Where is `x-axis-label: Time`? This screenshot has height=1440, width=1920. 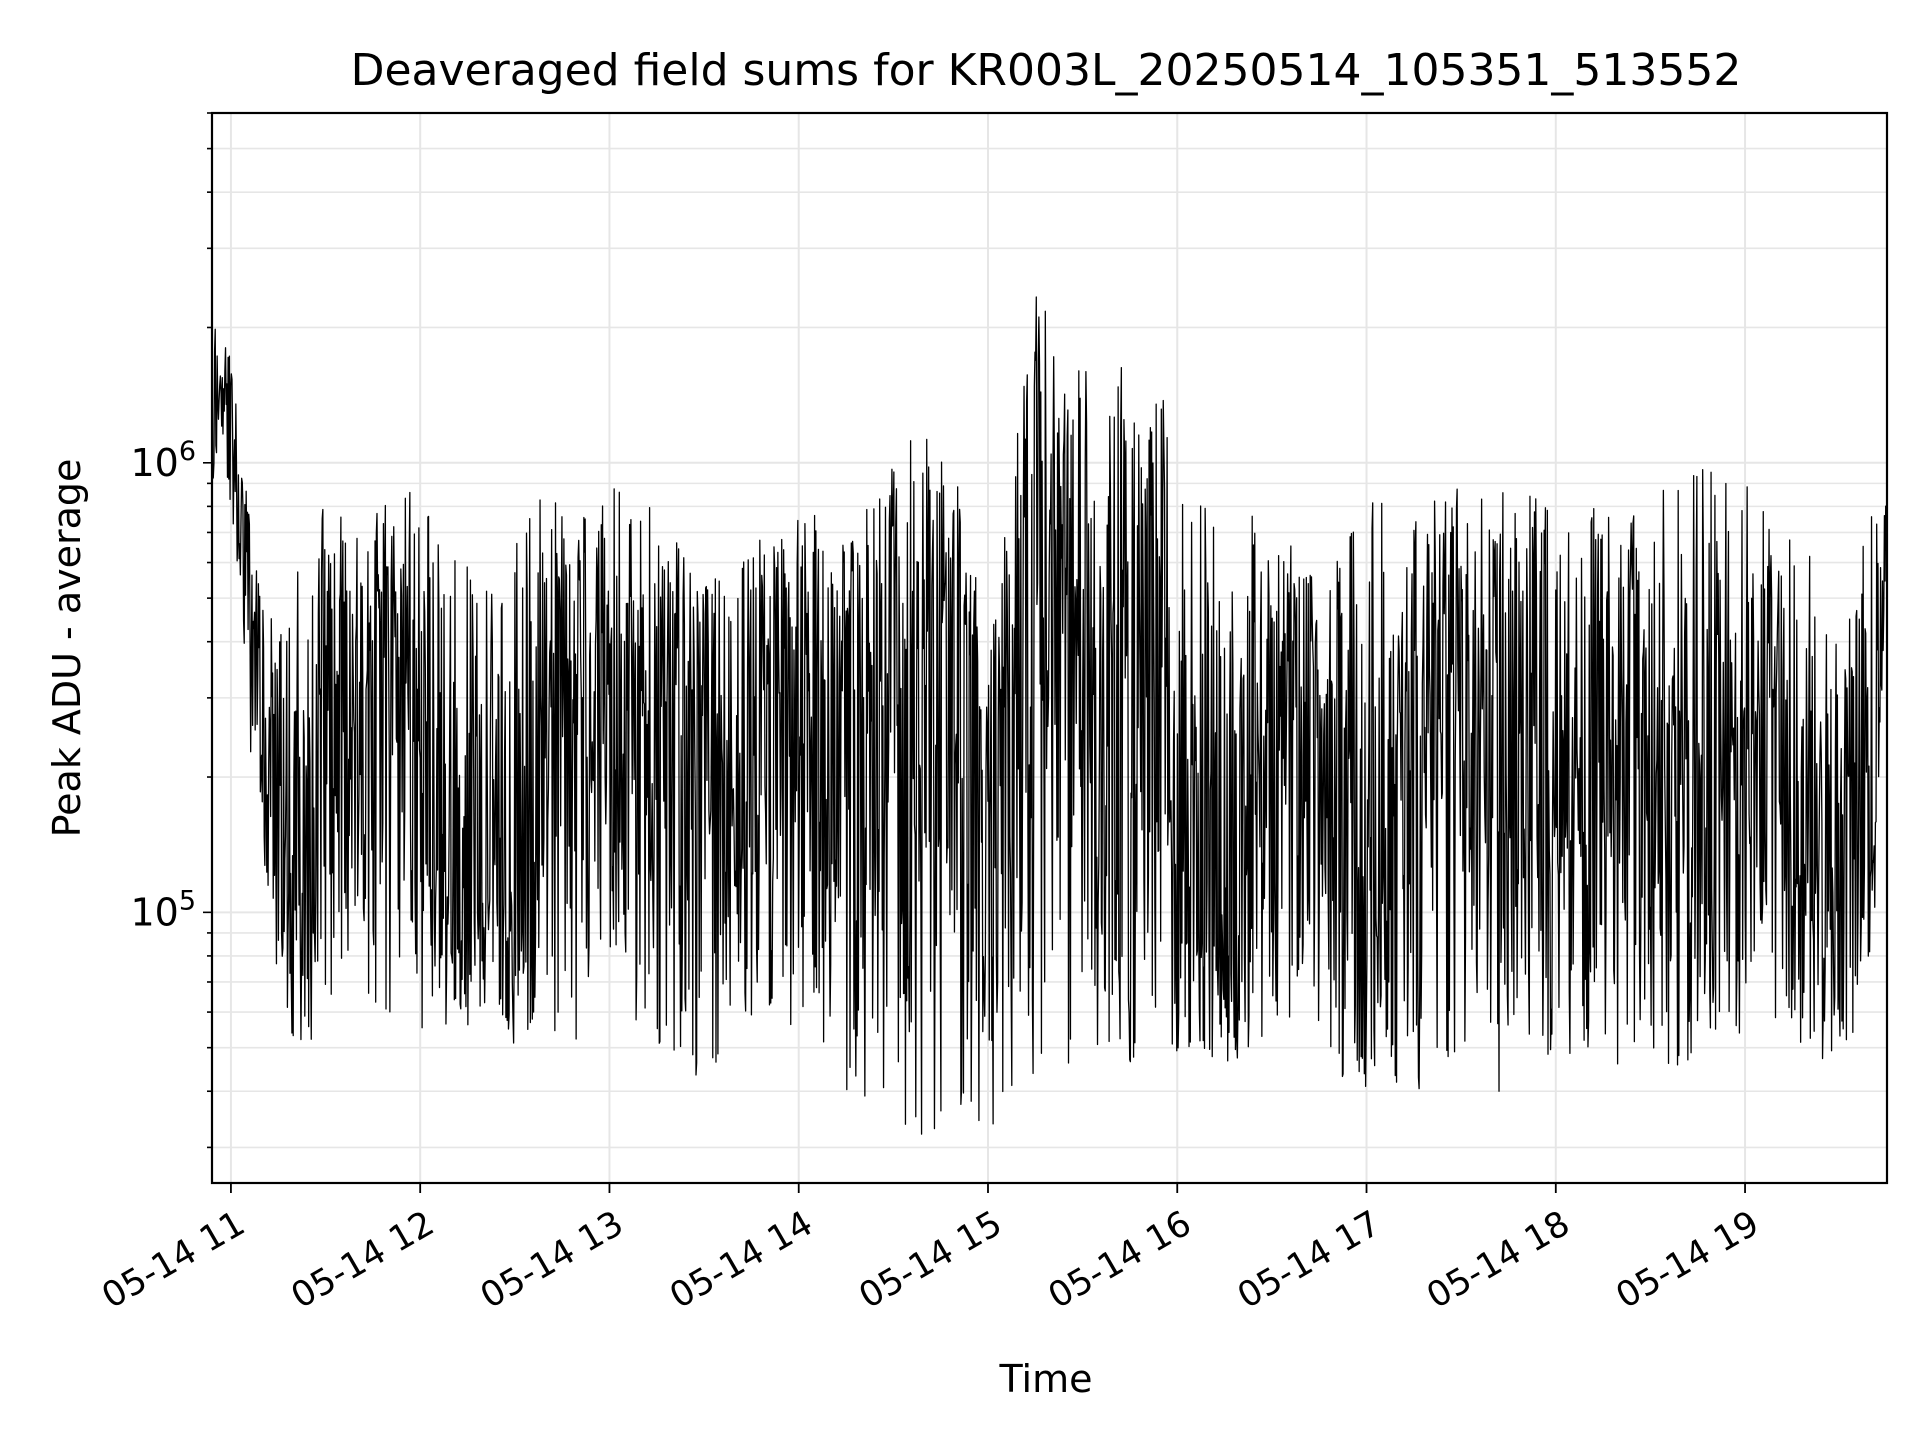 x-axis-label: Time is located at coordinates (1046, 1379).